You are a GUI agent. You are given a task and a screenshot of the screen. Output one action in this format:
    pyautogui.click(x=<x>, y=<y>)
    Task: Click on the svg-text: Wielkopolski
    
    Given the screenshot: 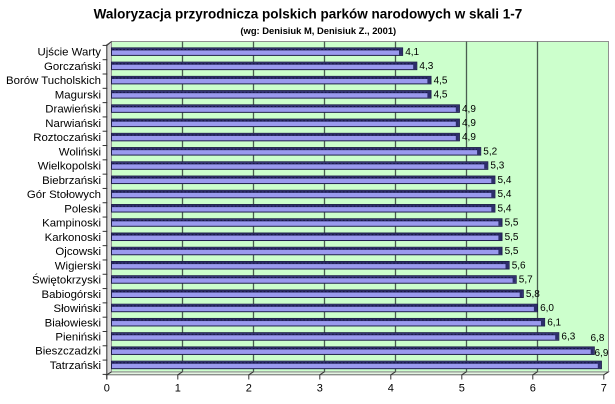 What is the action you would take?
    pyautogui.click(x=69, y=167)
    